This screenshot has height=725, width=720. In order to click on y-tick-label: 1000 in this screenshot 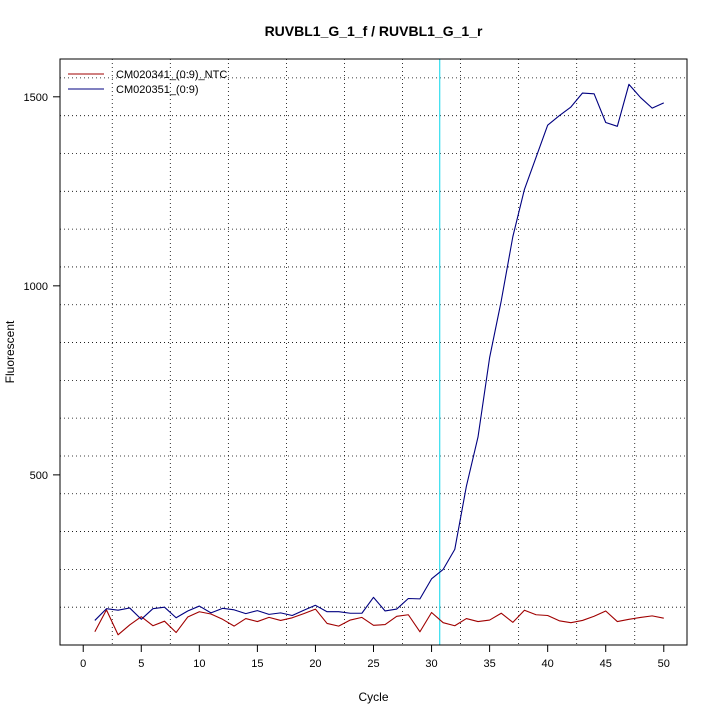, I will do `click(36, 287)`.